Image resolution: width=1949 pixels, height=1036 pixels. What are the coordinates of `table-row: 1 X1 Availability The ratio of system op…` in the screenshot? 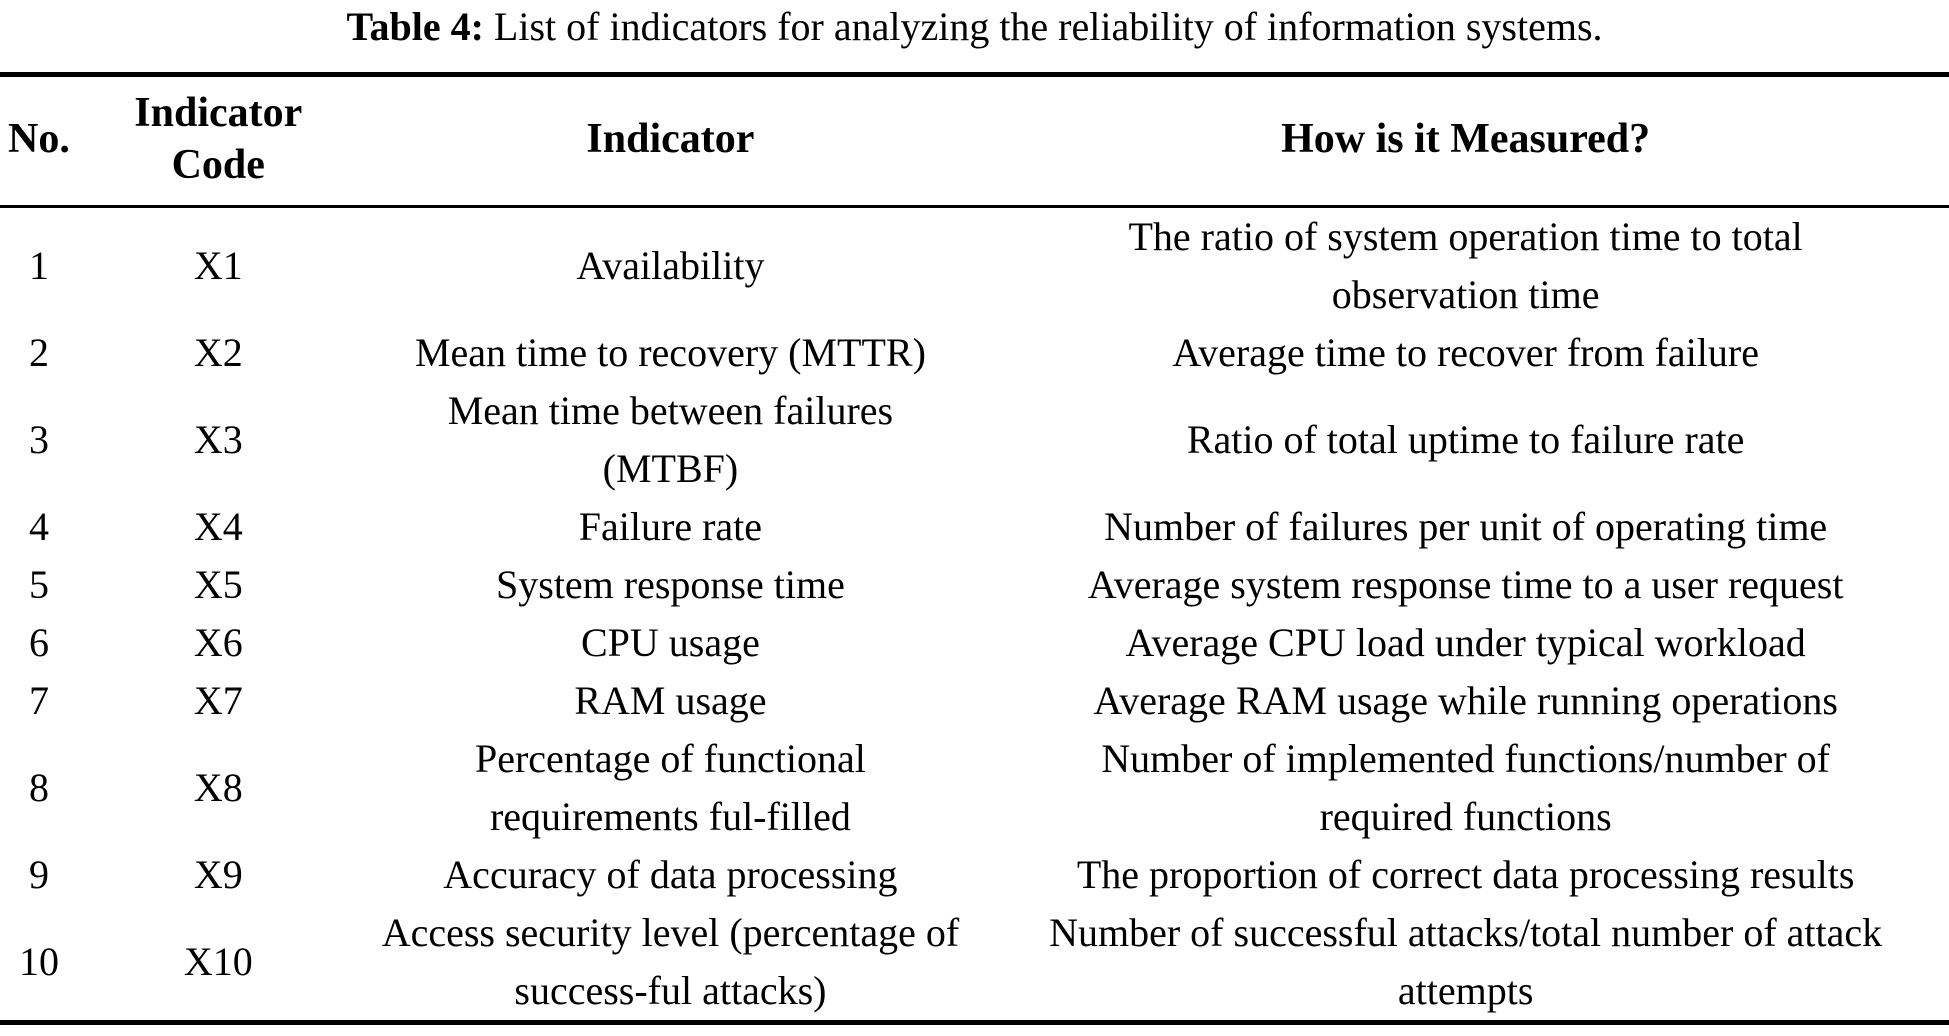 It's located at (974, 266).